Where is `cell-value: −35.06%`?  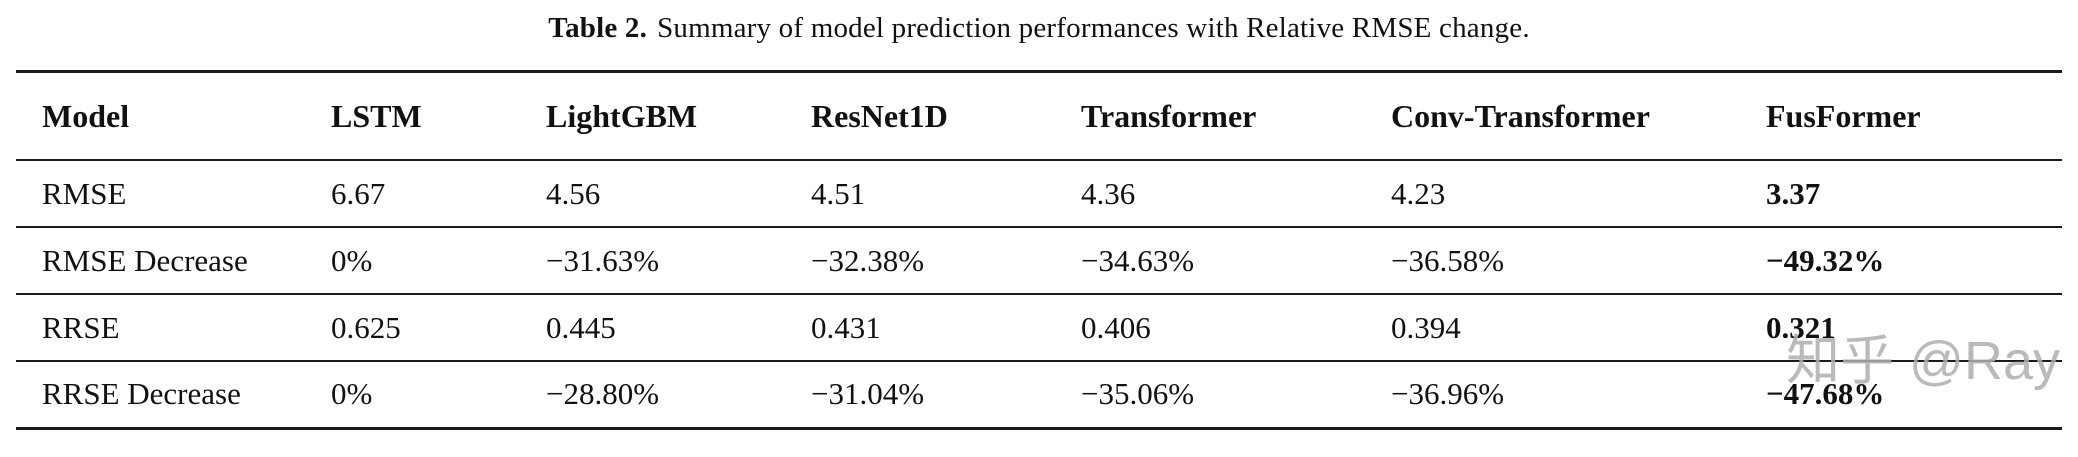 cell-value: −35.06% is located at coordinates (1138, 394).